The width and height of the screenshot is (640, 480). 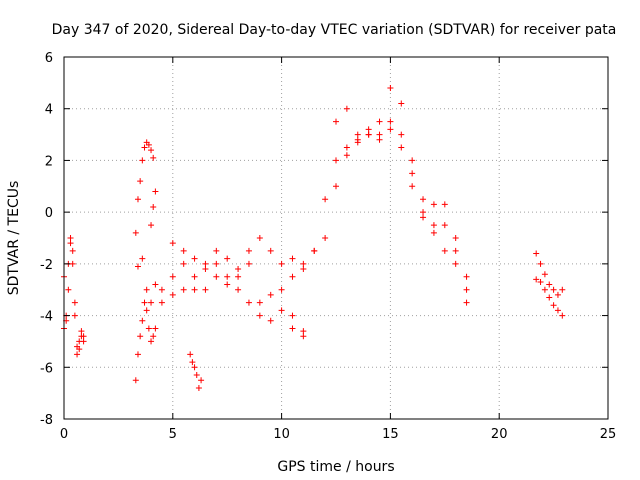 I want to click on series-arc-c, so click(x=144, y=187).